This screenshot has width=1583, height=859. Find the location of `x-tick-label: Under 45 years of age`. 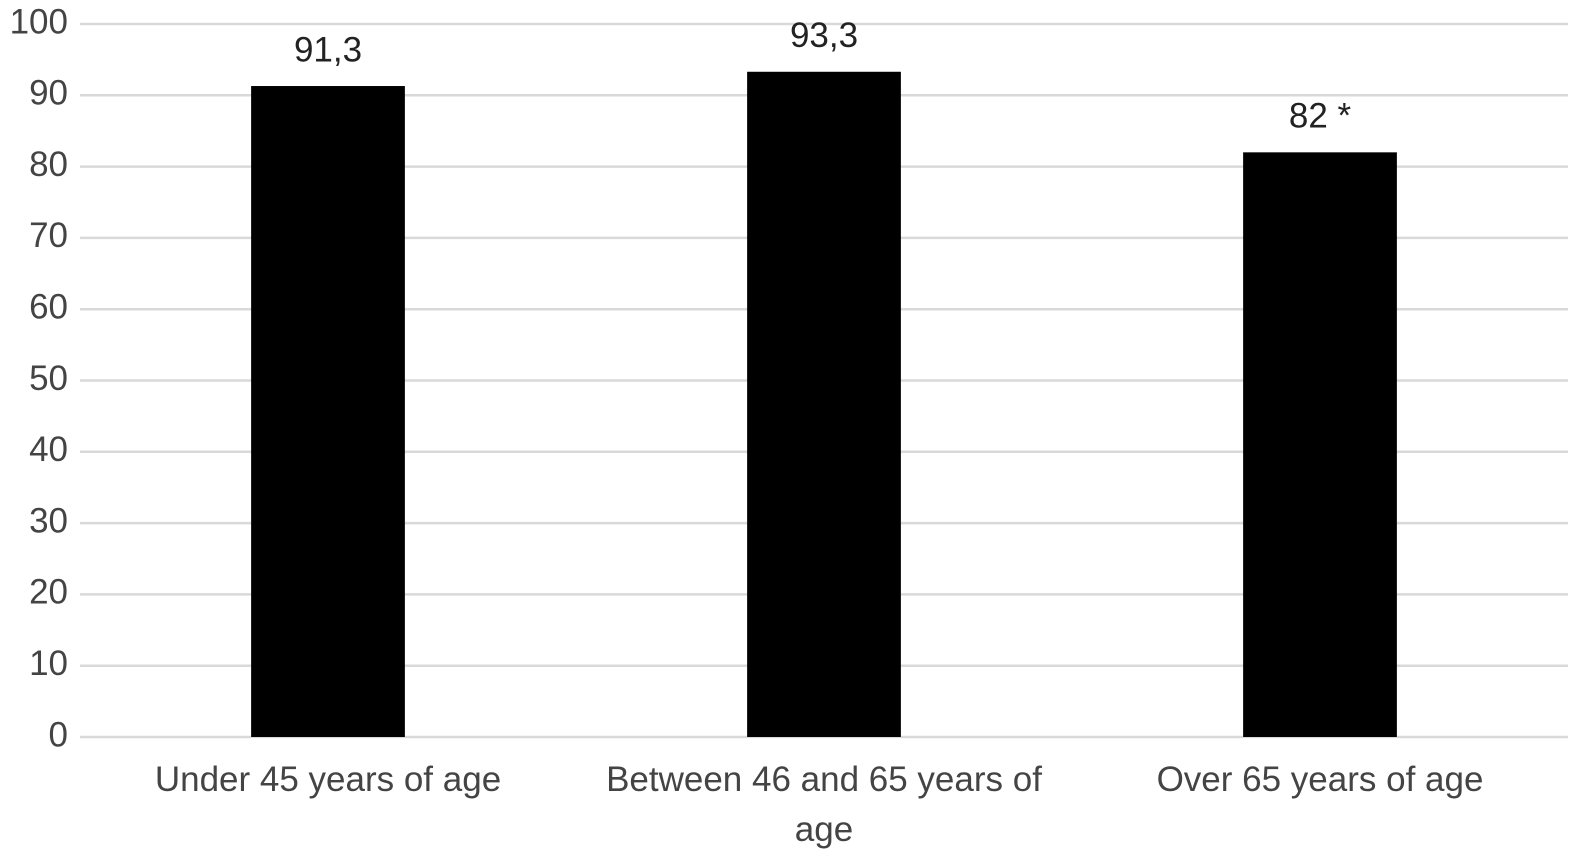

x-tick-label: Under 45 years of age is located at coordinates (328, 779).